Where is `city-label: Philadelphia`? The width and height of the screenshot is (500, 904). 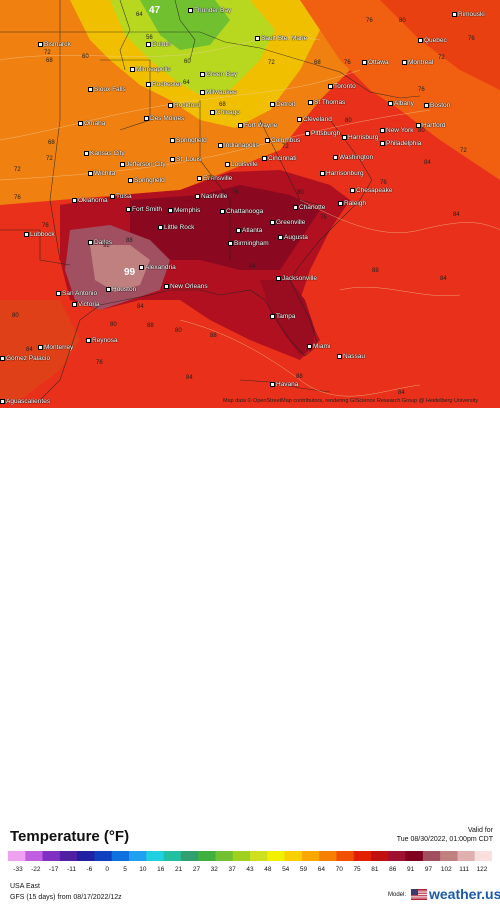 city-label: Philadelphia is located at coordinates (400, 144).